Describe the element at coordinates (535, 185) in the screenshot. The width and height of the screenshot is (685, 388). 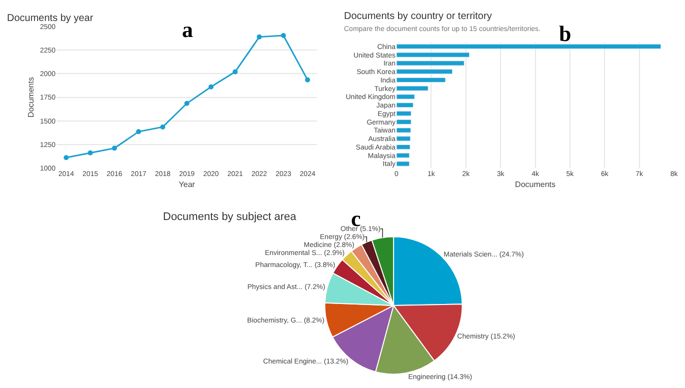
I see `x-axis-title: Documents` at that location.